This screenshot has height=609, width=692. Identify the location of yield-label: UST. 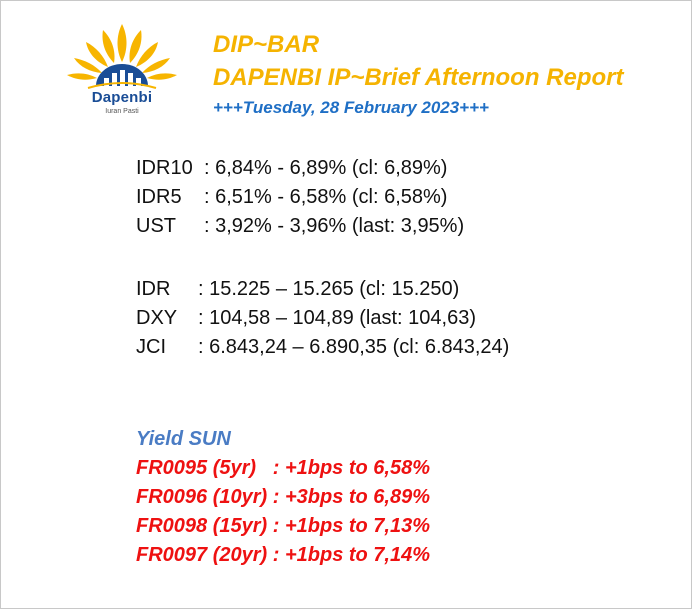
(156, 226).